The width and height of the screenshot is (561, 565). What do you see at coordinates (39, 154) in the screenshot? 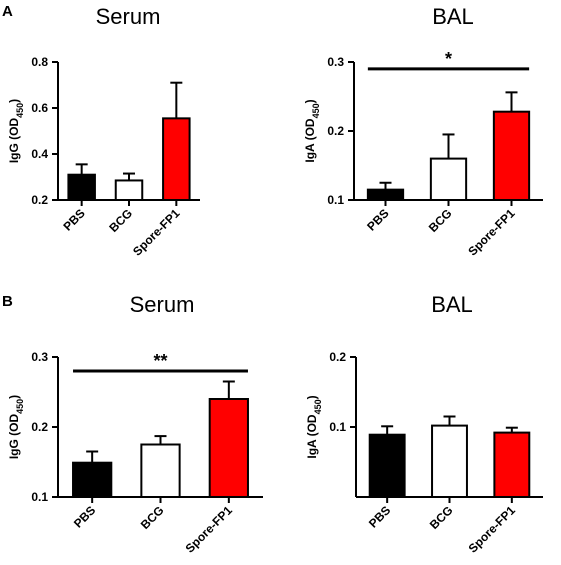
I see `y-tick-label: 0.4` at bounding box center [39, 154].